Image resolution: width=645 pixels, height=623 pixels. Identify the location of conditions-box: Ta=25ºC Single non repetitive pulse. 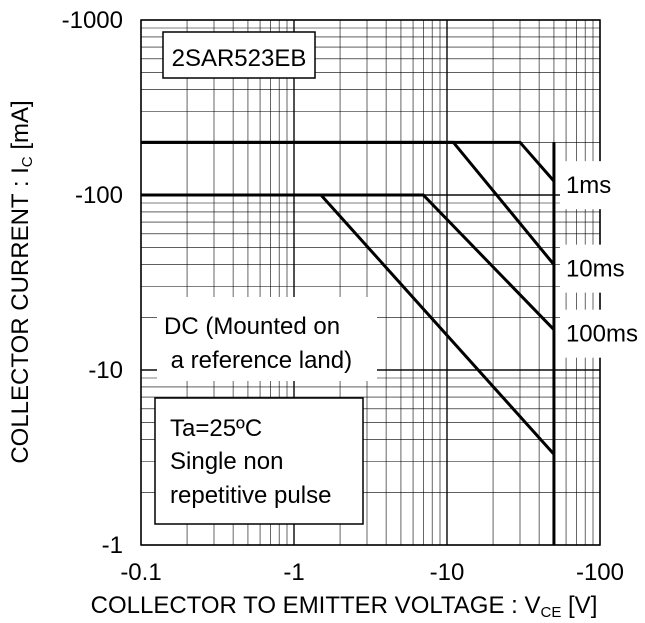
(259, 461).